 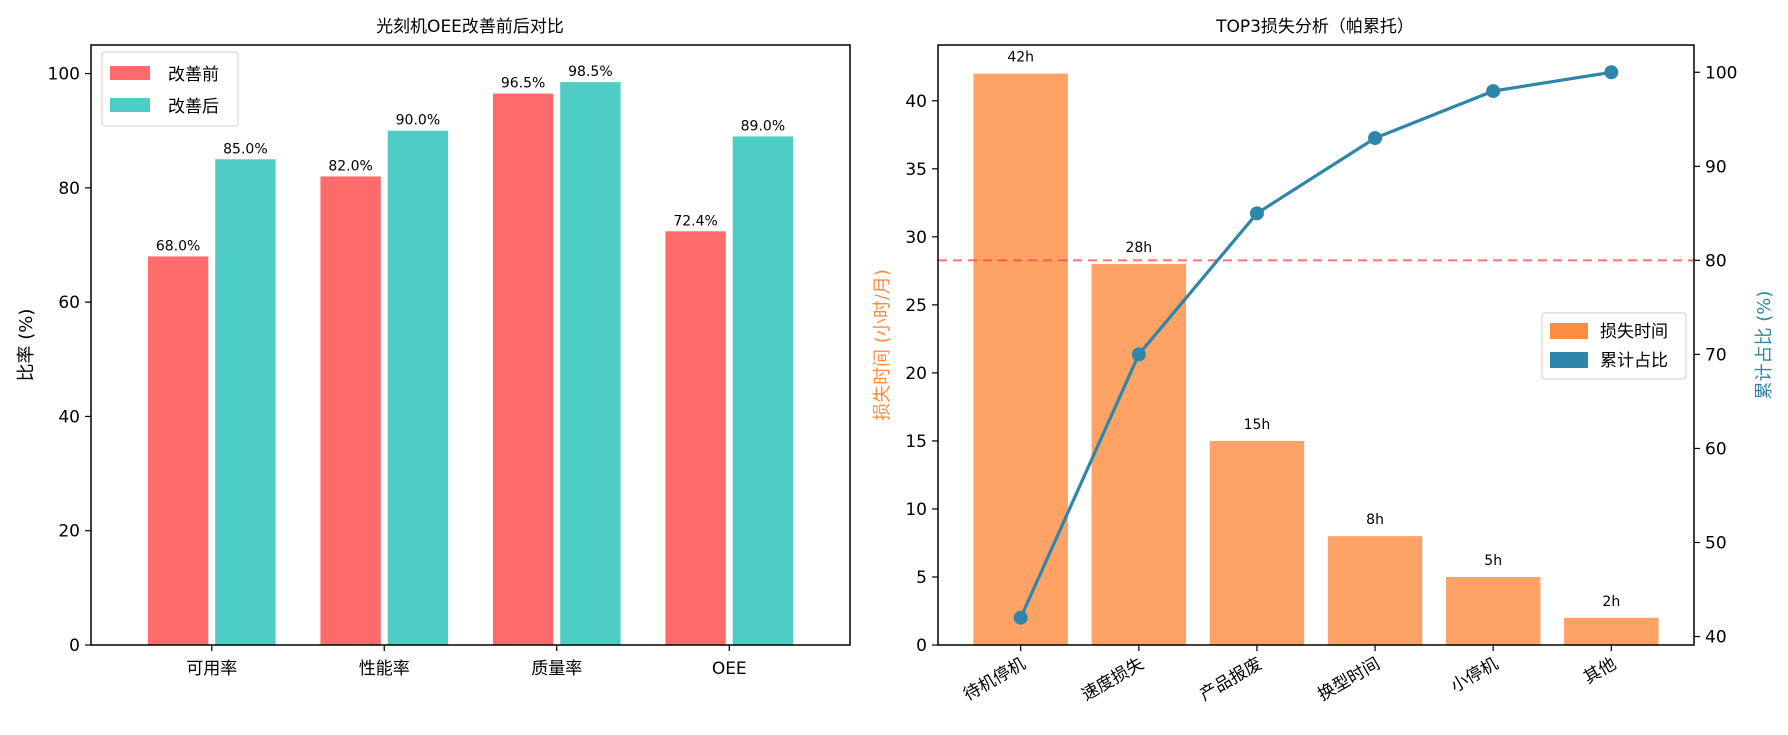 What do you see at coordinates (1599, 671) in the screenshot?
I see `x-tick-label: 其他` at bounding box center [1599, 671].